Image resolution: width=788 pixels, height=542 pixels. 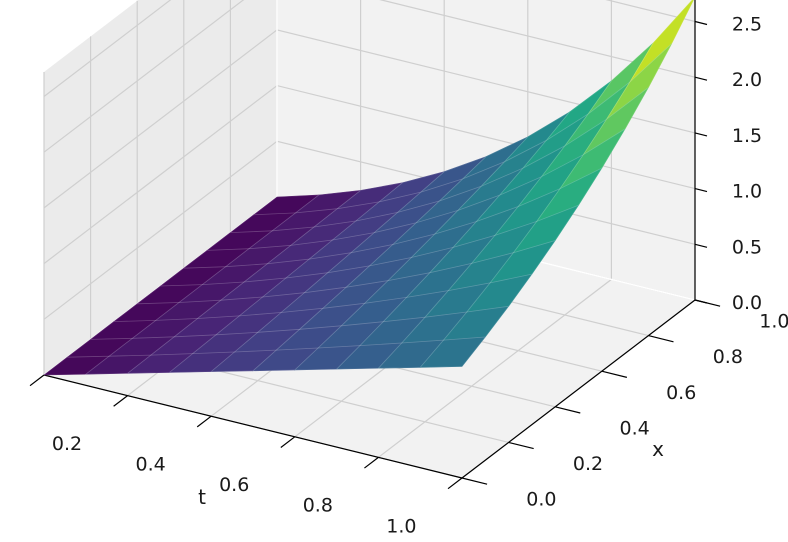 What do you see at coordinates (541, 500) in the screenshot?
I see `x-tick-label: 0.0` at bounding box center [541, 500].